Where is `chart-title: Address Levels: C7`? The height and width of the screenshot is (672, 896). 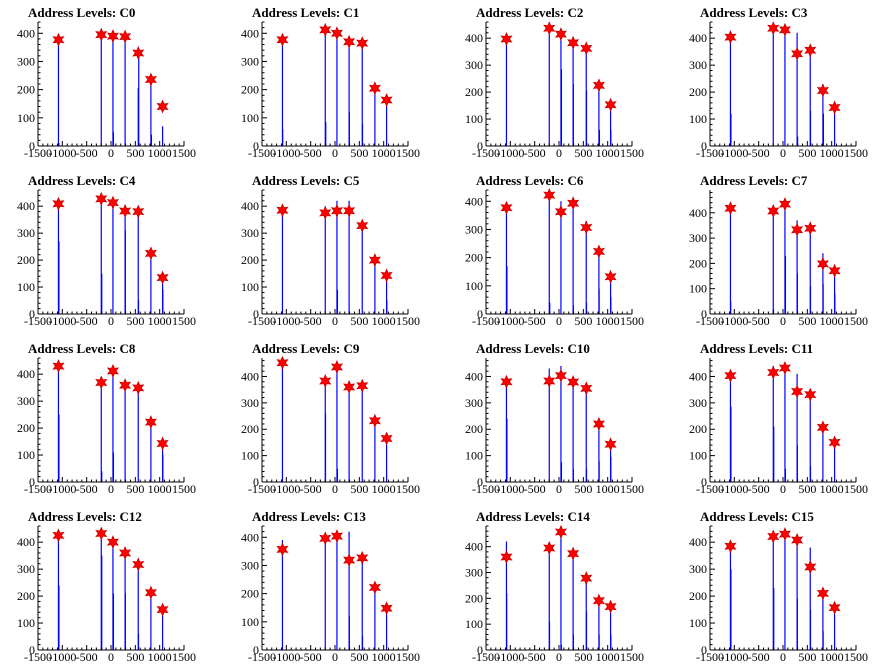
chart-title: Address Levels: C7 is located at coordinates (754, 180).